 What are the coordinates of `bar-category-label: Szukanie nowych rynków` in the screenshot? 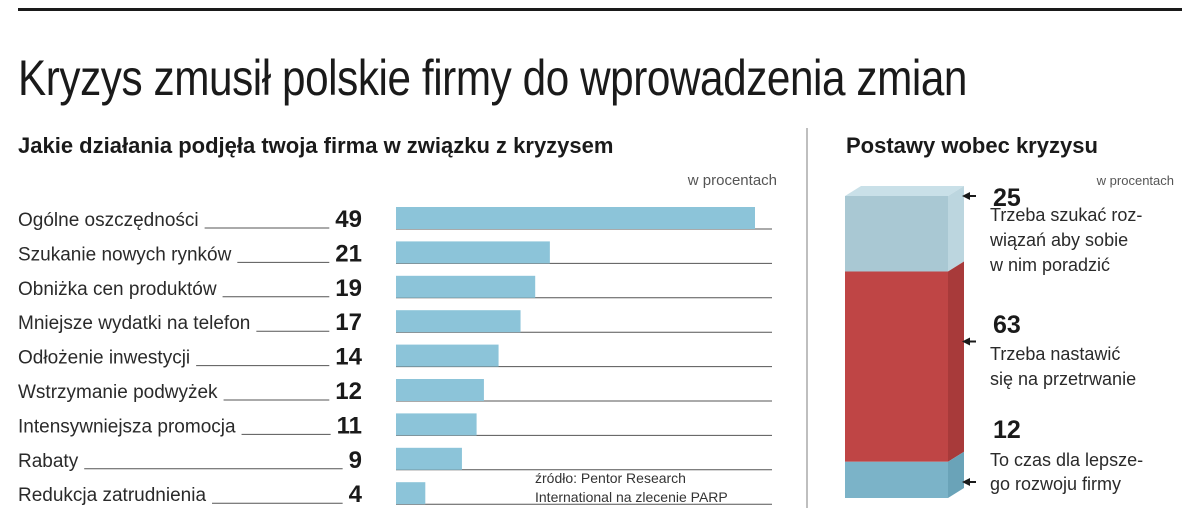 It's located at (125, 254).